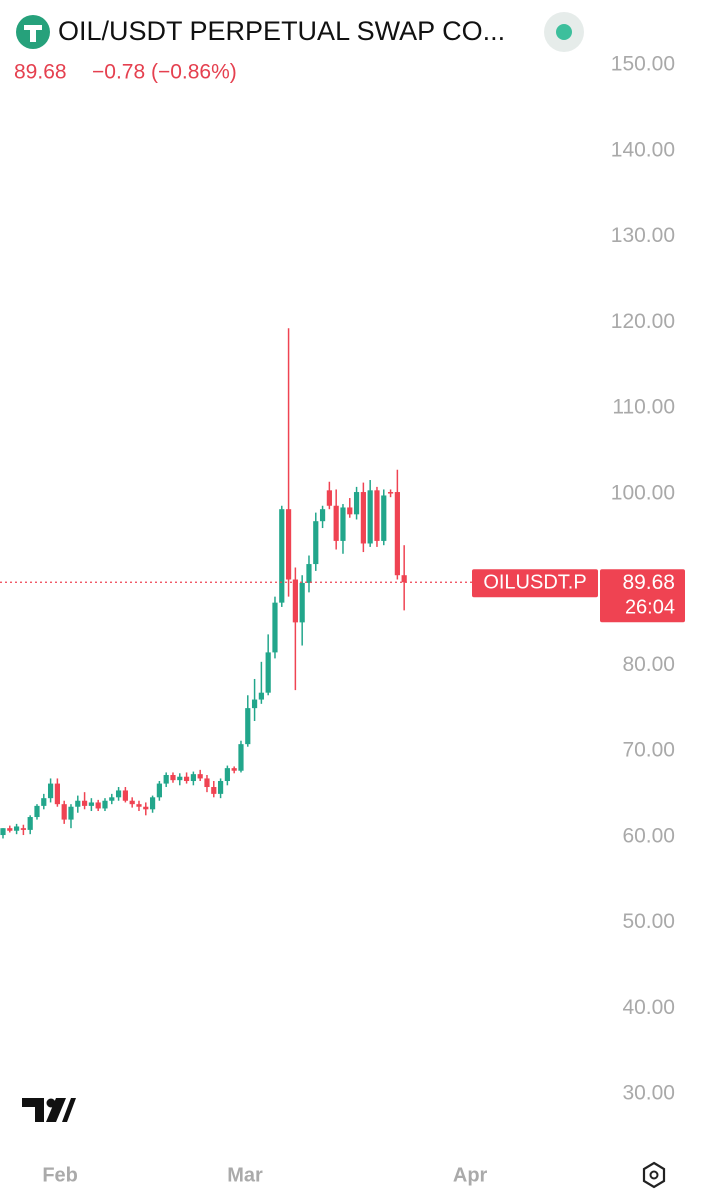 This screenshot has width=707, height=1199. Describe the element at coordinates (648, 582) in the screenshot. I see `price-tag-label: 89.68` at that location.